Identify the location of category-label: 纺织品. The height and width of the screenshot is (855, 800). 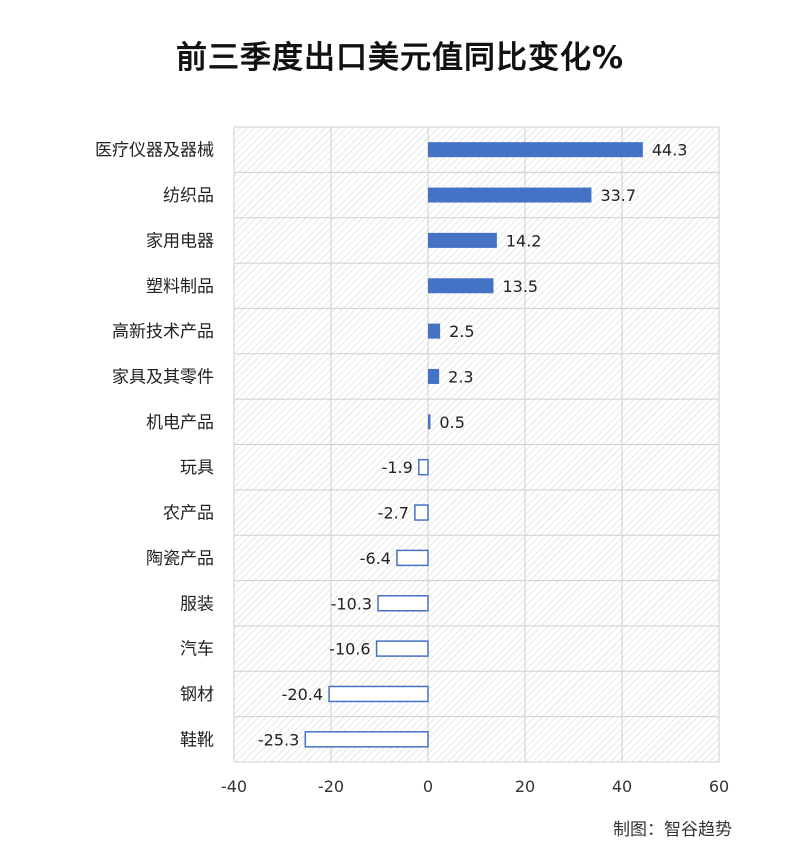
(188, 196).